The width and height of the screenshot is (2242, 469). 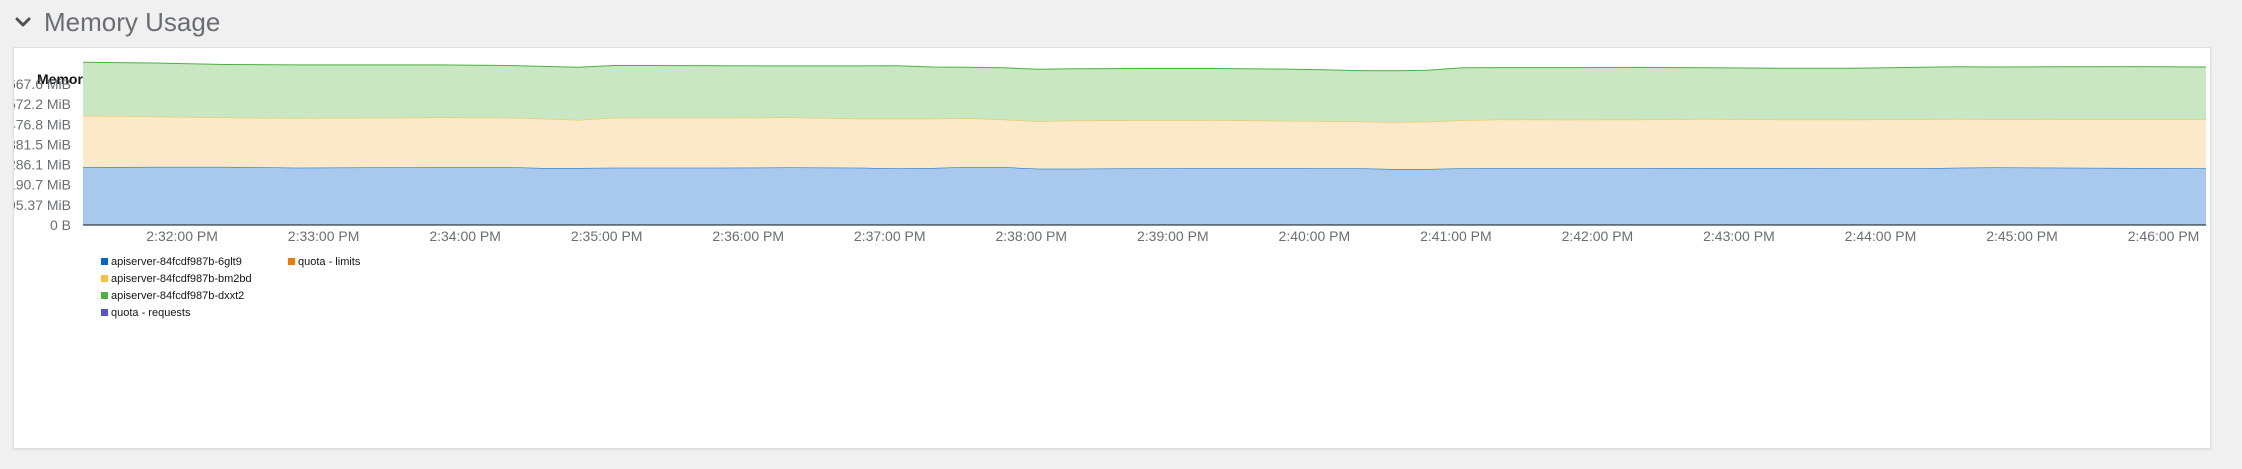 I want to click on y-tick-label: 95.37 MiB, so click(x=42, y=205).